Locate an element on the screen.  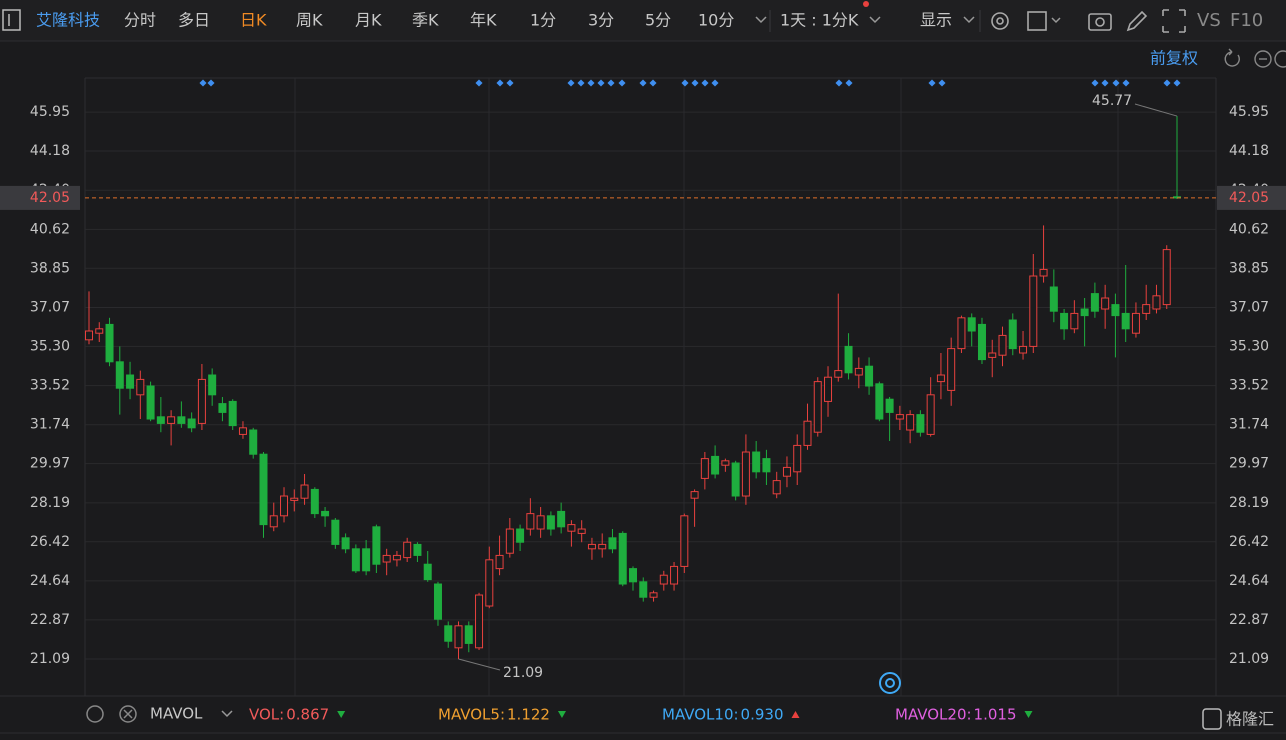
color-icon is located at coordinates (1037, 21).